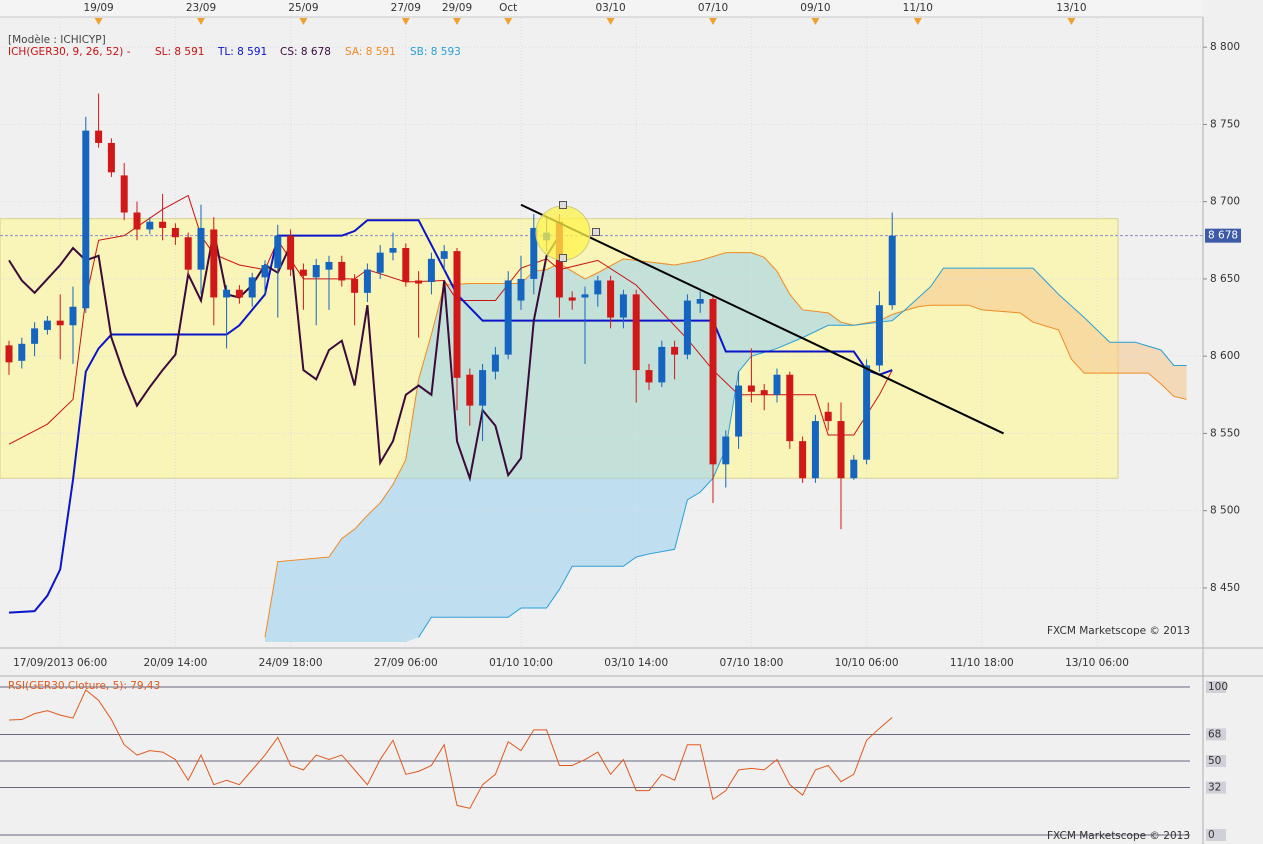 Image resolution: width=1263 pixels, height=844 pixels. Describe the element at coordinates (457, 8) in the screenshot. I see `top-tick-label: 29/09` at that location.